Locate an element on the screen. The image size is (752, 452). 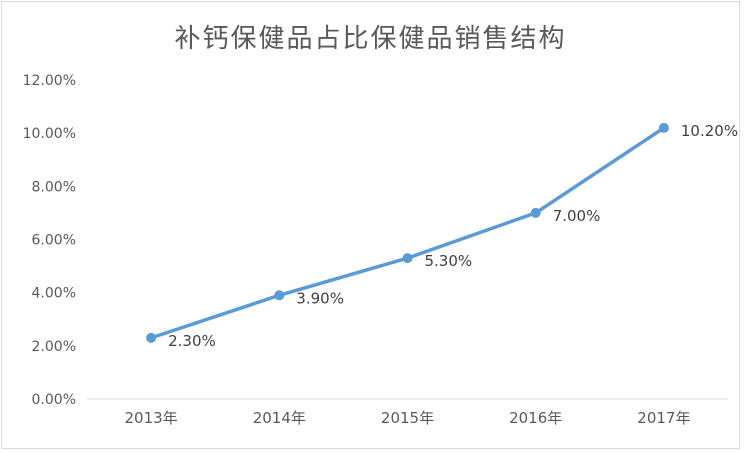
y-axis-tick-label: 10.00% is located at coordinates (49, 134).